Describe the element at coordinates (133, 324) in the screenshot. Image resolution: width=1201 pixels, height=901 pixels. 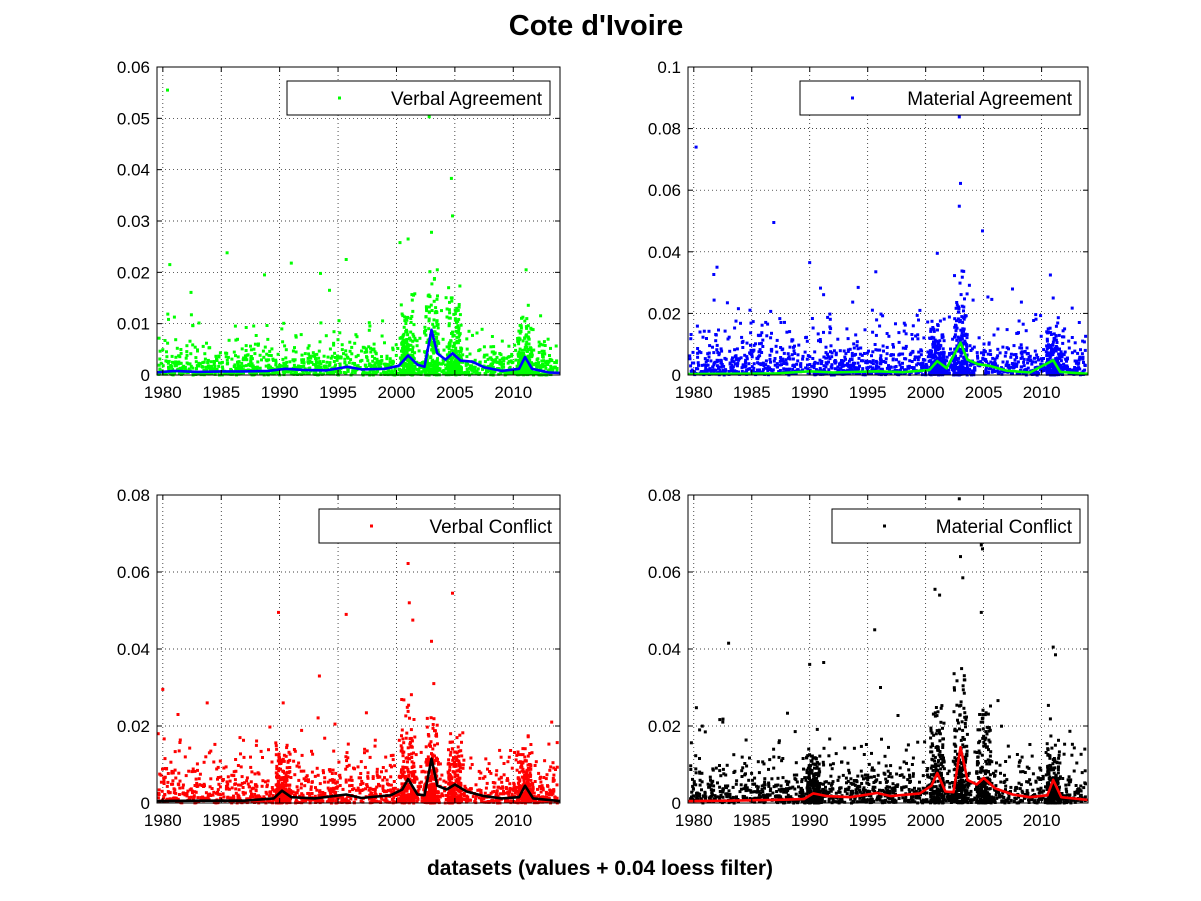
I see `y-tick-label: 0.01` at that location.